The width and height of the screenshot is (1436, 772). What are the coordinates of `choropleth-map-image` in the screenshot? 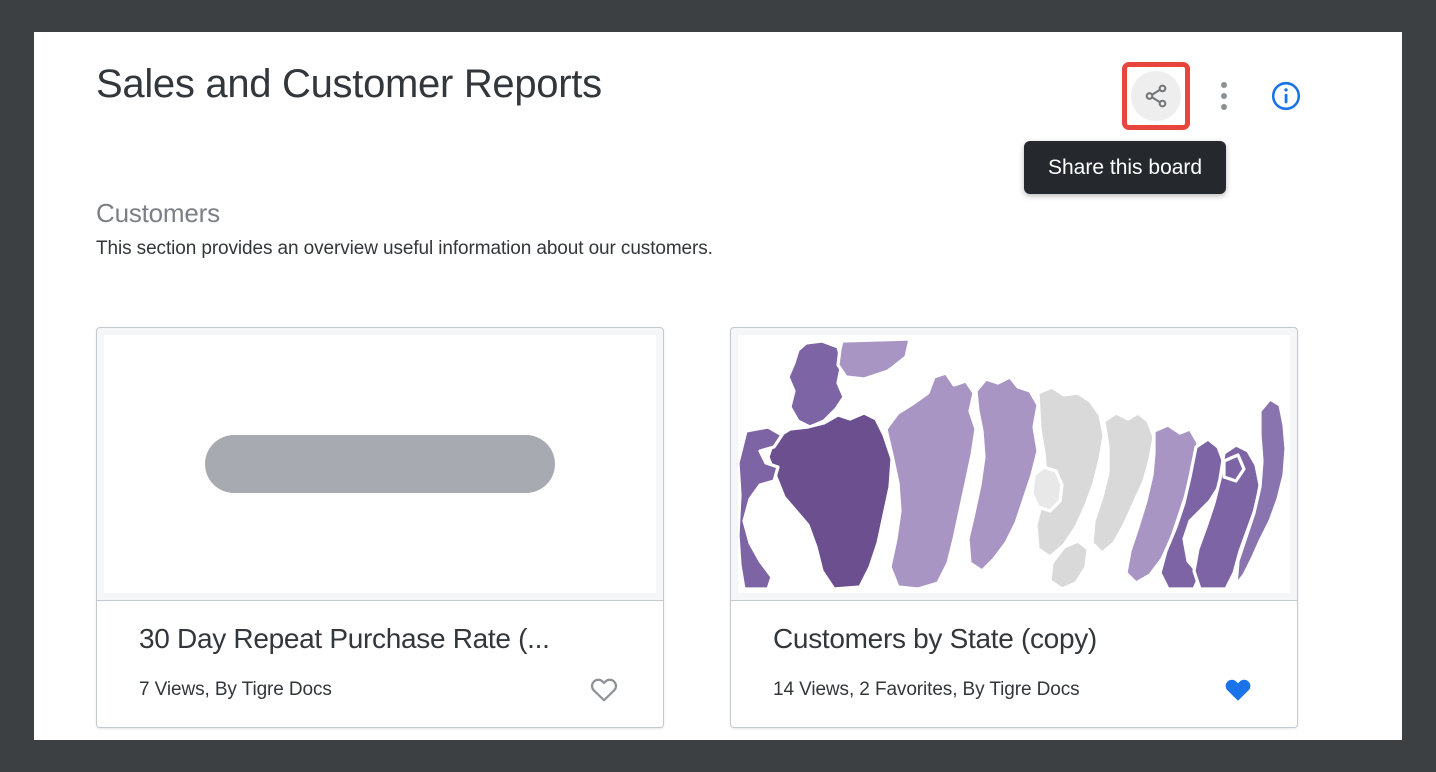 It's located at (1013, 464).